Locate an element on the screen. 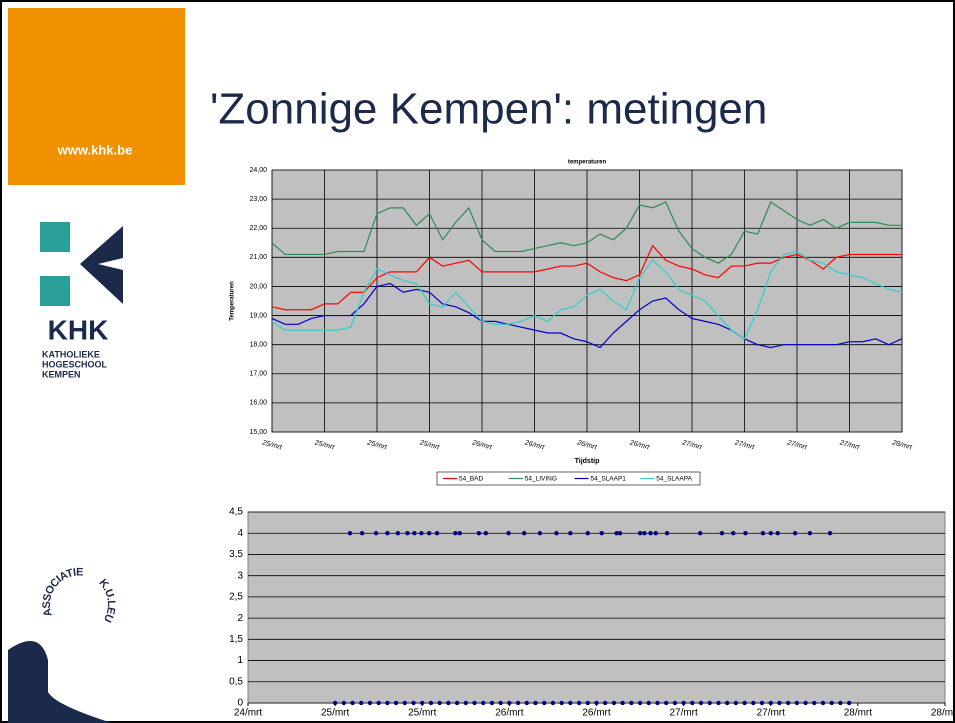 The width and height of the screenshot is (955, 723). y-tick-label: 23,00 is located at coordinates (258, 199).